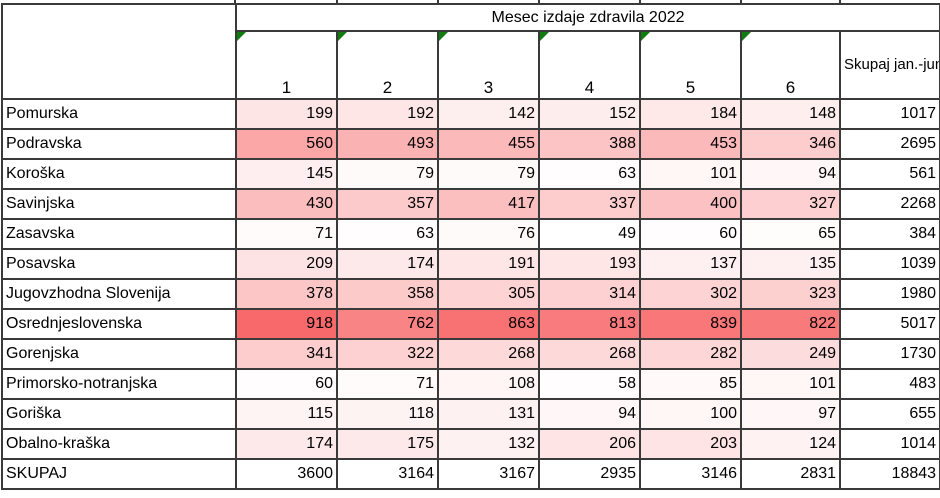  I want to click on data-cell: 388, so click(589, 144).